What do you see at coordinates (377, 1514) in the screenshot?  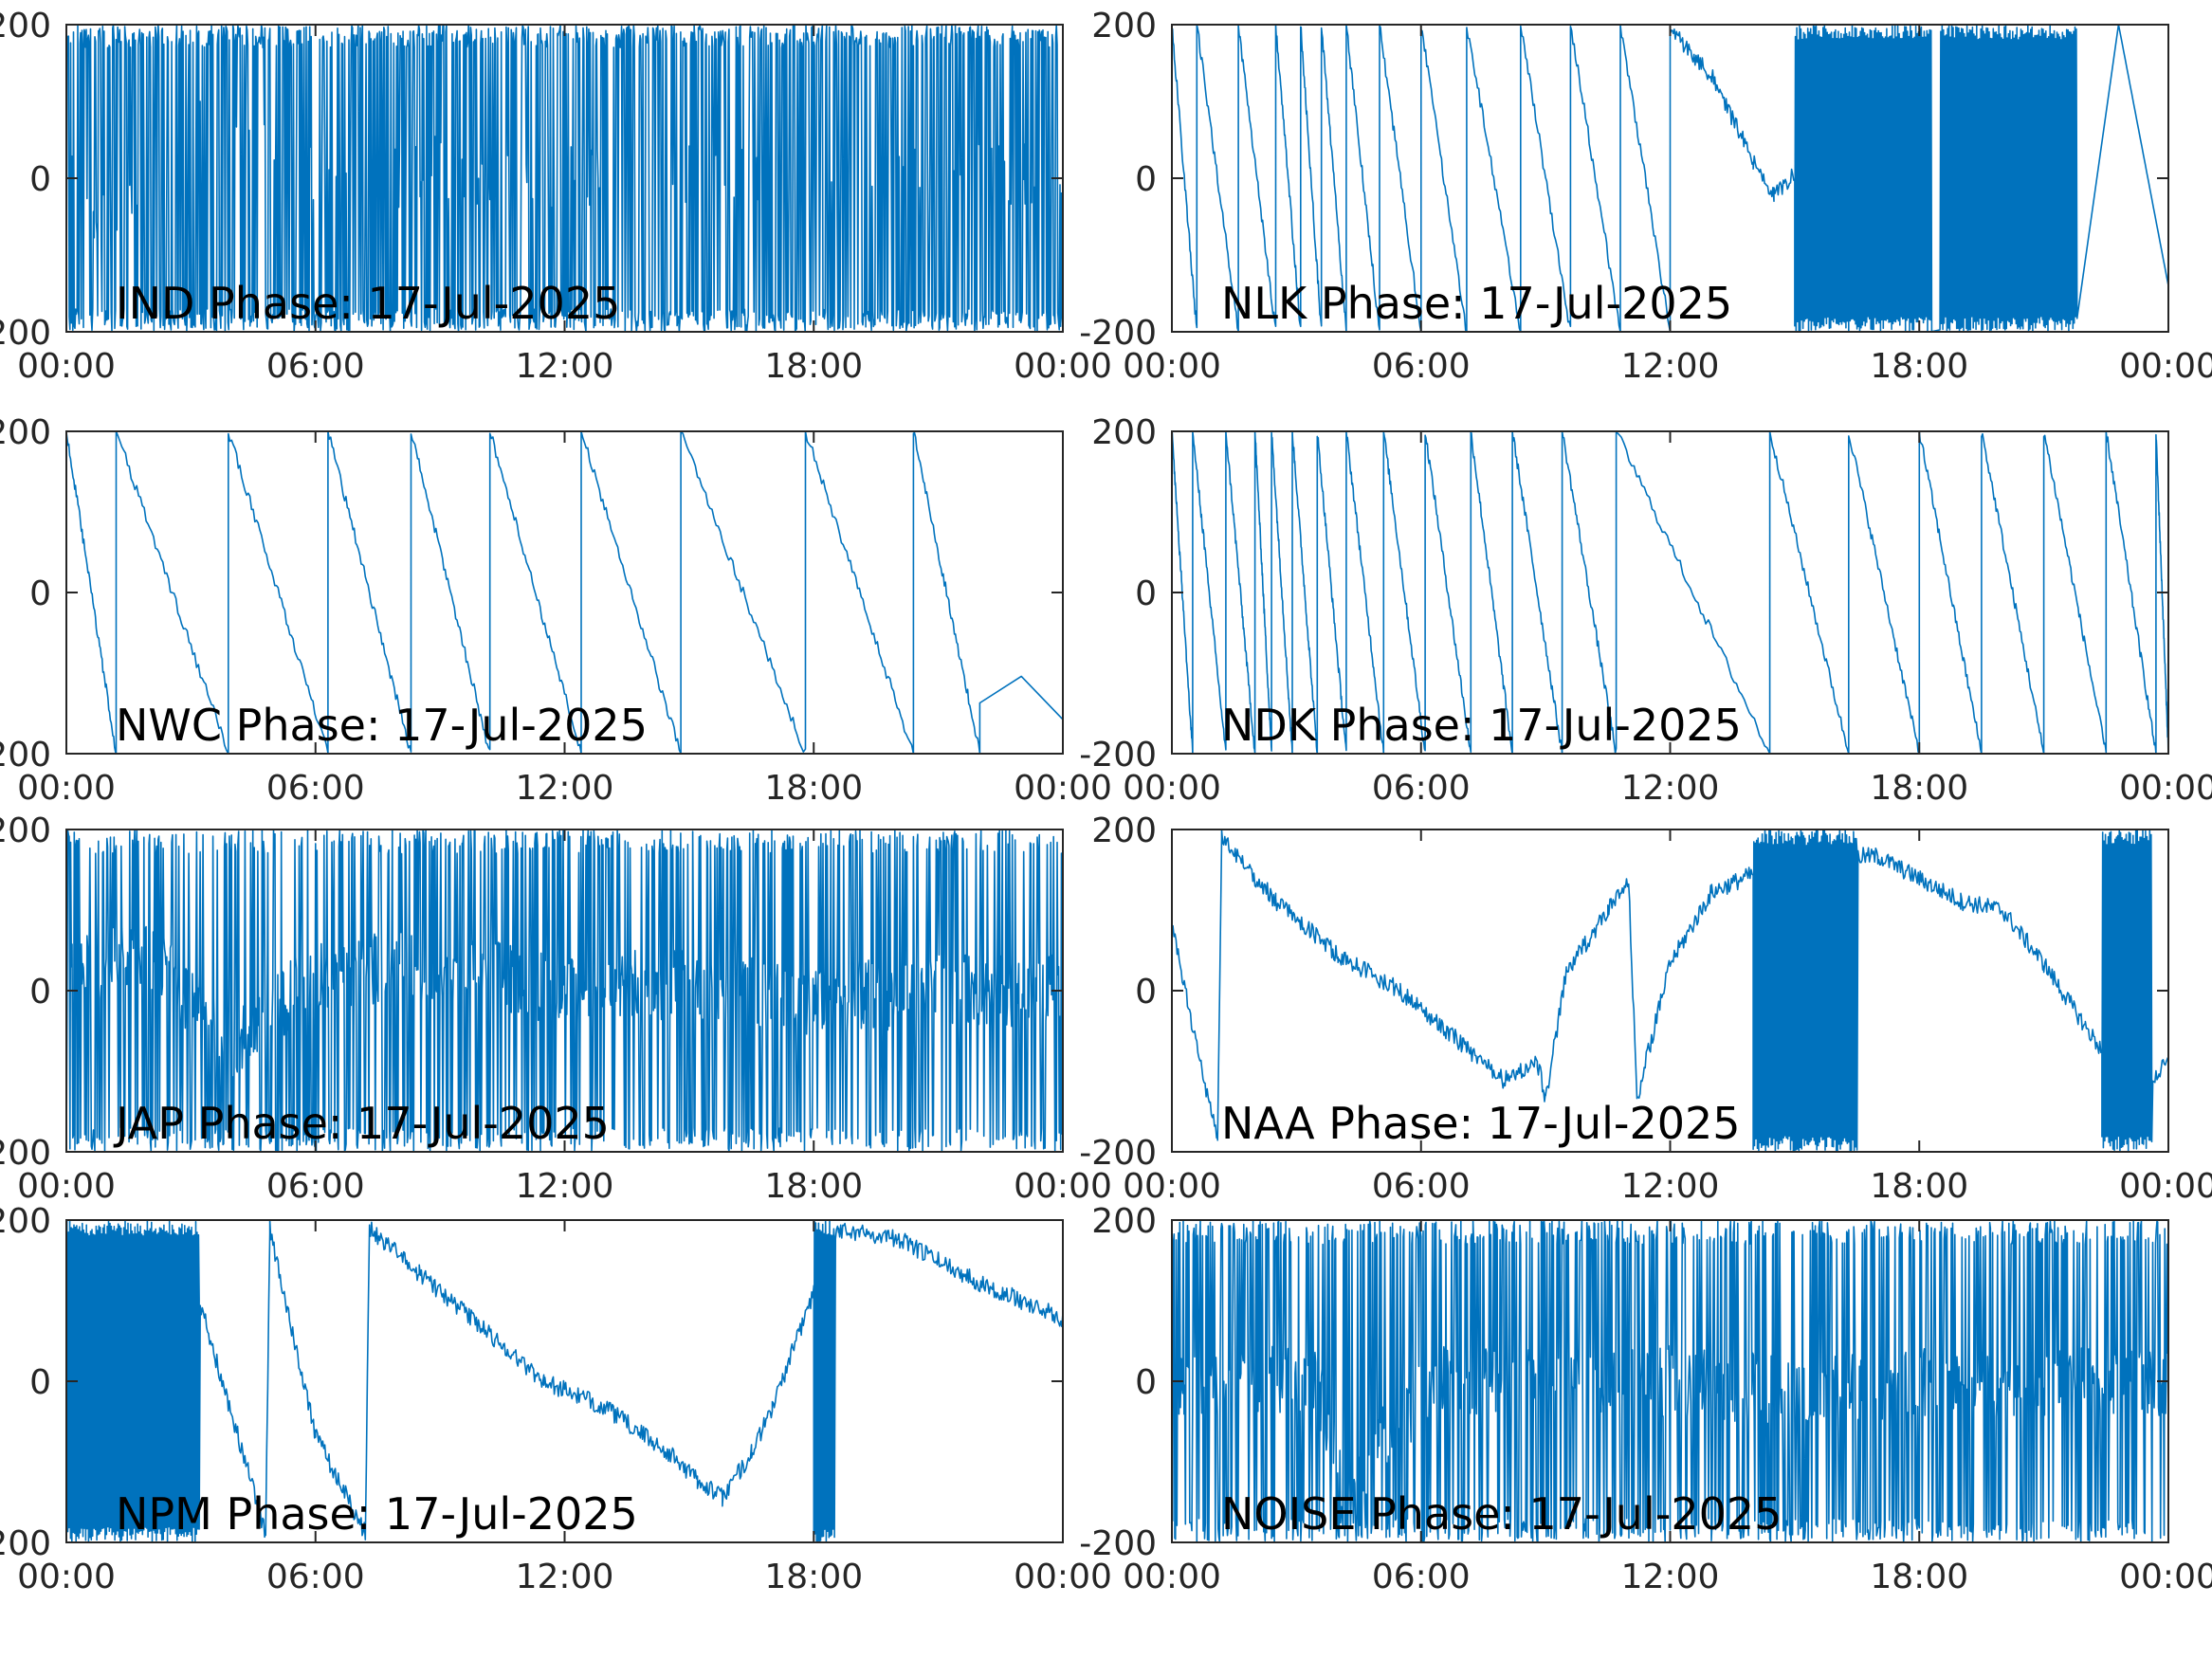 I see `panel-title: NPM Phase: 17-Jul-2025` at bounding box center [377, 1514].